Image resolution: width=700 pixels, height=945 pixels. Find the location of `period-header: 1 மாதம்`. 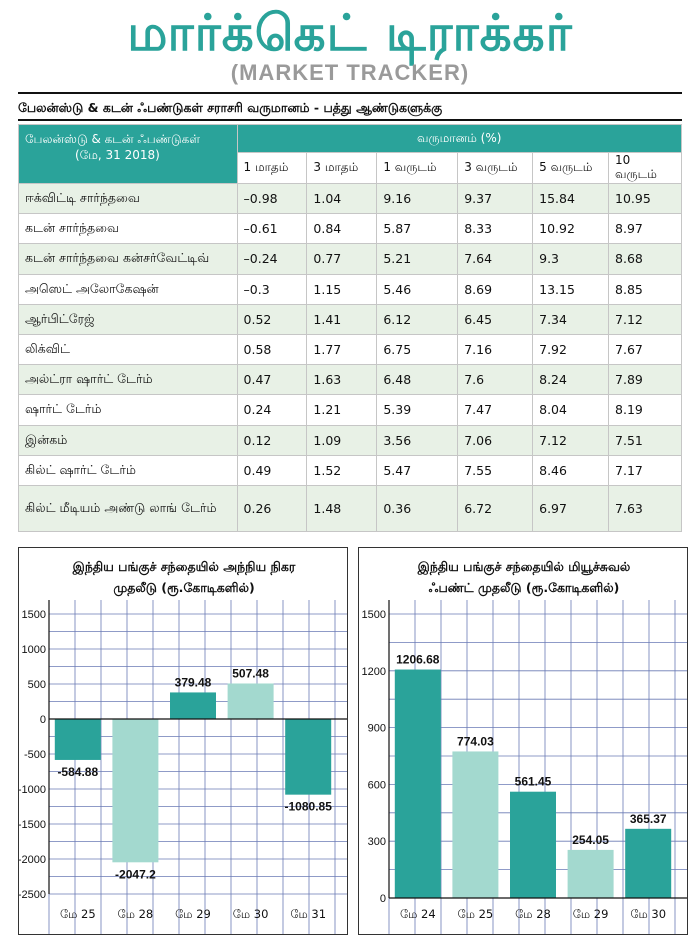

period-header: 1 மாதம் is located at coordinates (272, 168).